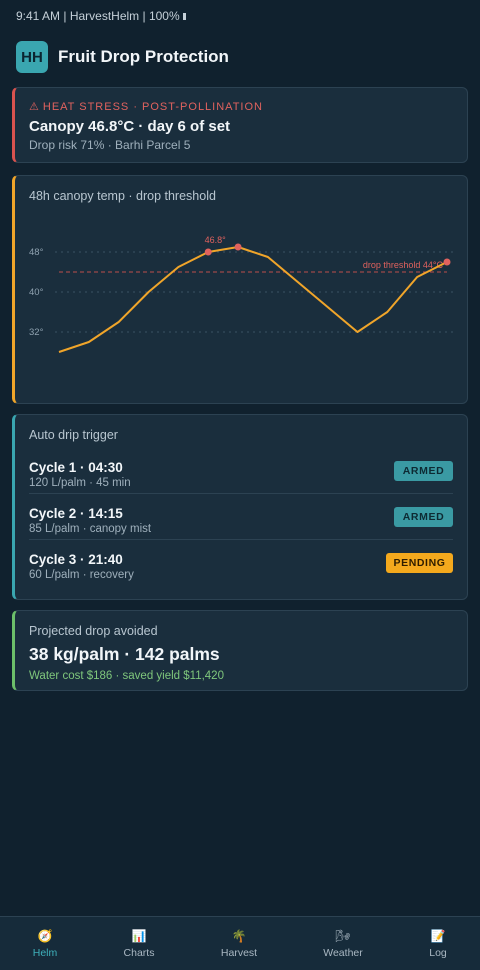 This screenshot has height=970, width=480. What do you see at coordinates (143, 56) in the screenshot?
I see `page-title: Fruit Drop Protection` at bounding box center [143, 56].